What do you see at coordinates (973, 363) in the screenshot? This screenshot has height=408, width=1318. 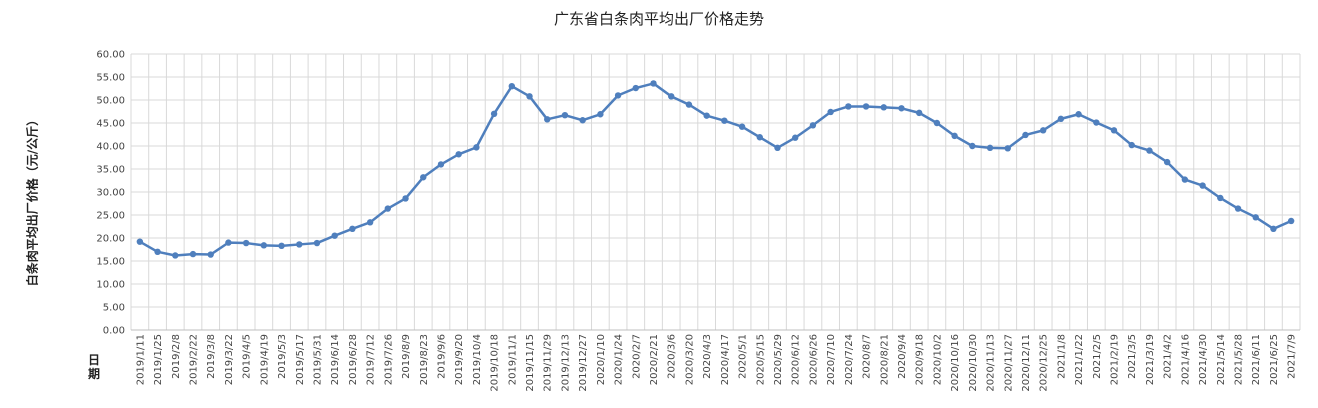 I see `x-tick-label: 2020/10/30` at bounding box center [973, 363].